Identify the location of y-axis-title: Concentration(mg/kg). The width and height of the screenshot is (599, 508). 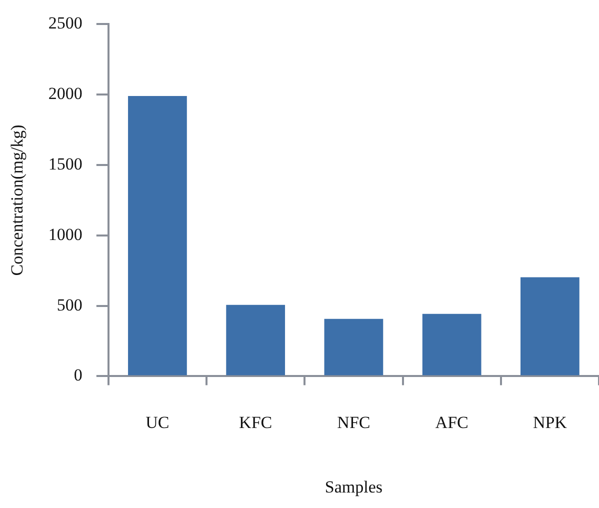
(17, 200).